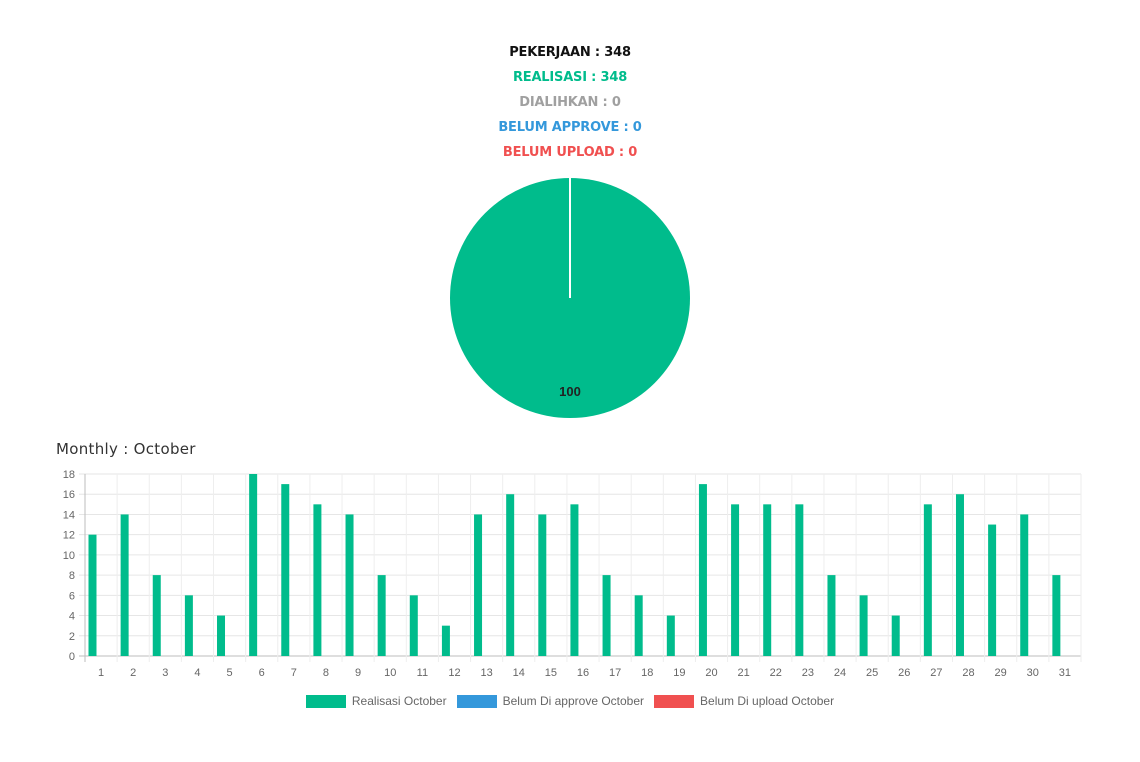  Describe the element at coordinates (711, 673) in the screenshot. I see `x-tick-label: 20` at that location.